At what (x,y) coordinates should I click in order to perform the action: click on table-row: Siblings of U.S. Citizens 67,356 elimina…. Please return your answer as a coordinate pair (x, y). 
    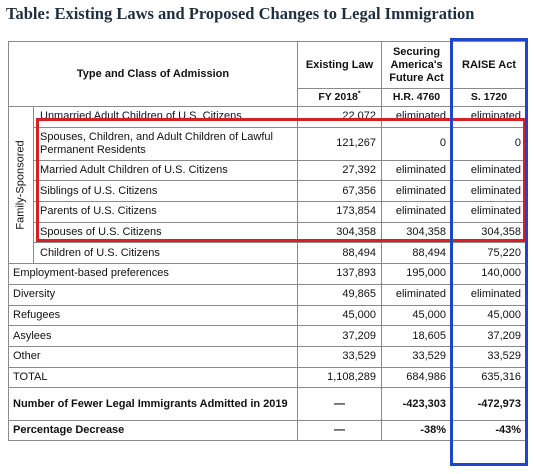
    Looking at the image, I should click on (268, 191).